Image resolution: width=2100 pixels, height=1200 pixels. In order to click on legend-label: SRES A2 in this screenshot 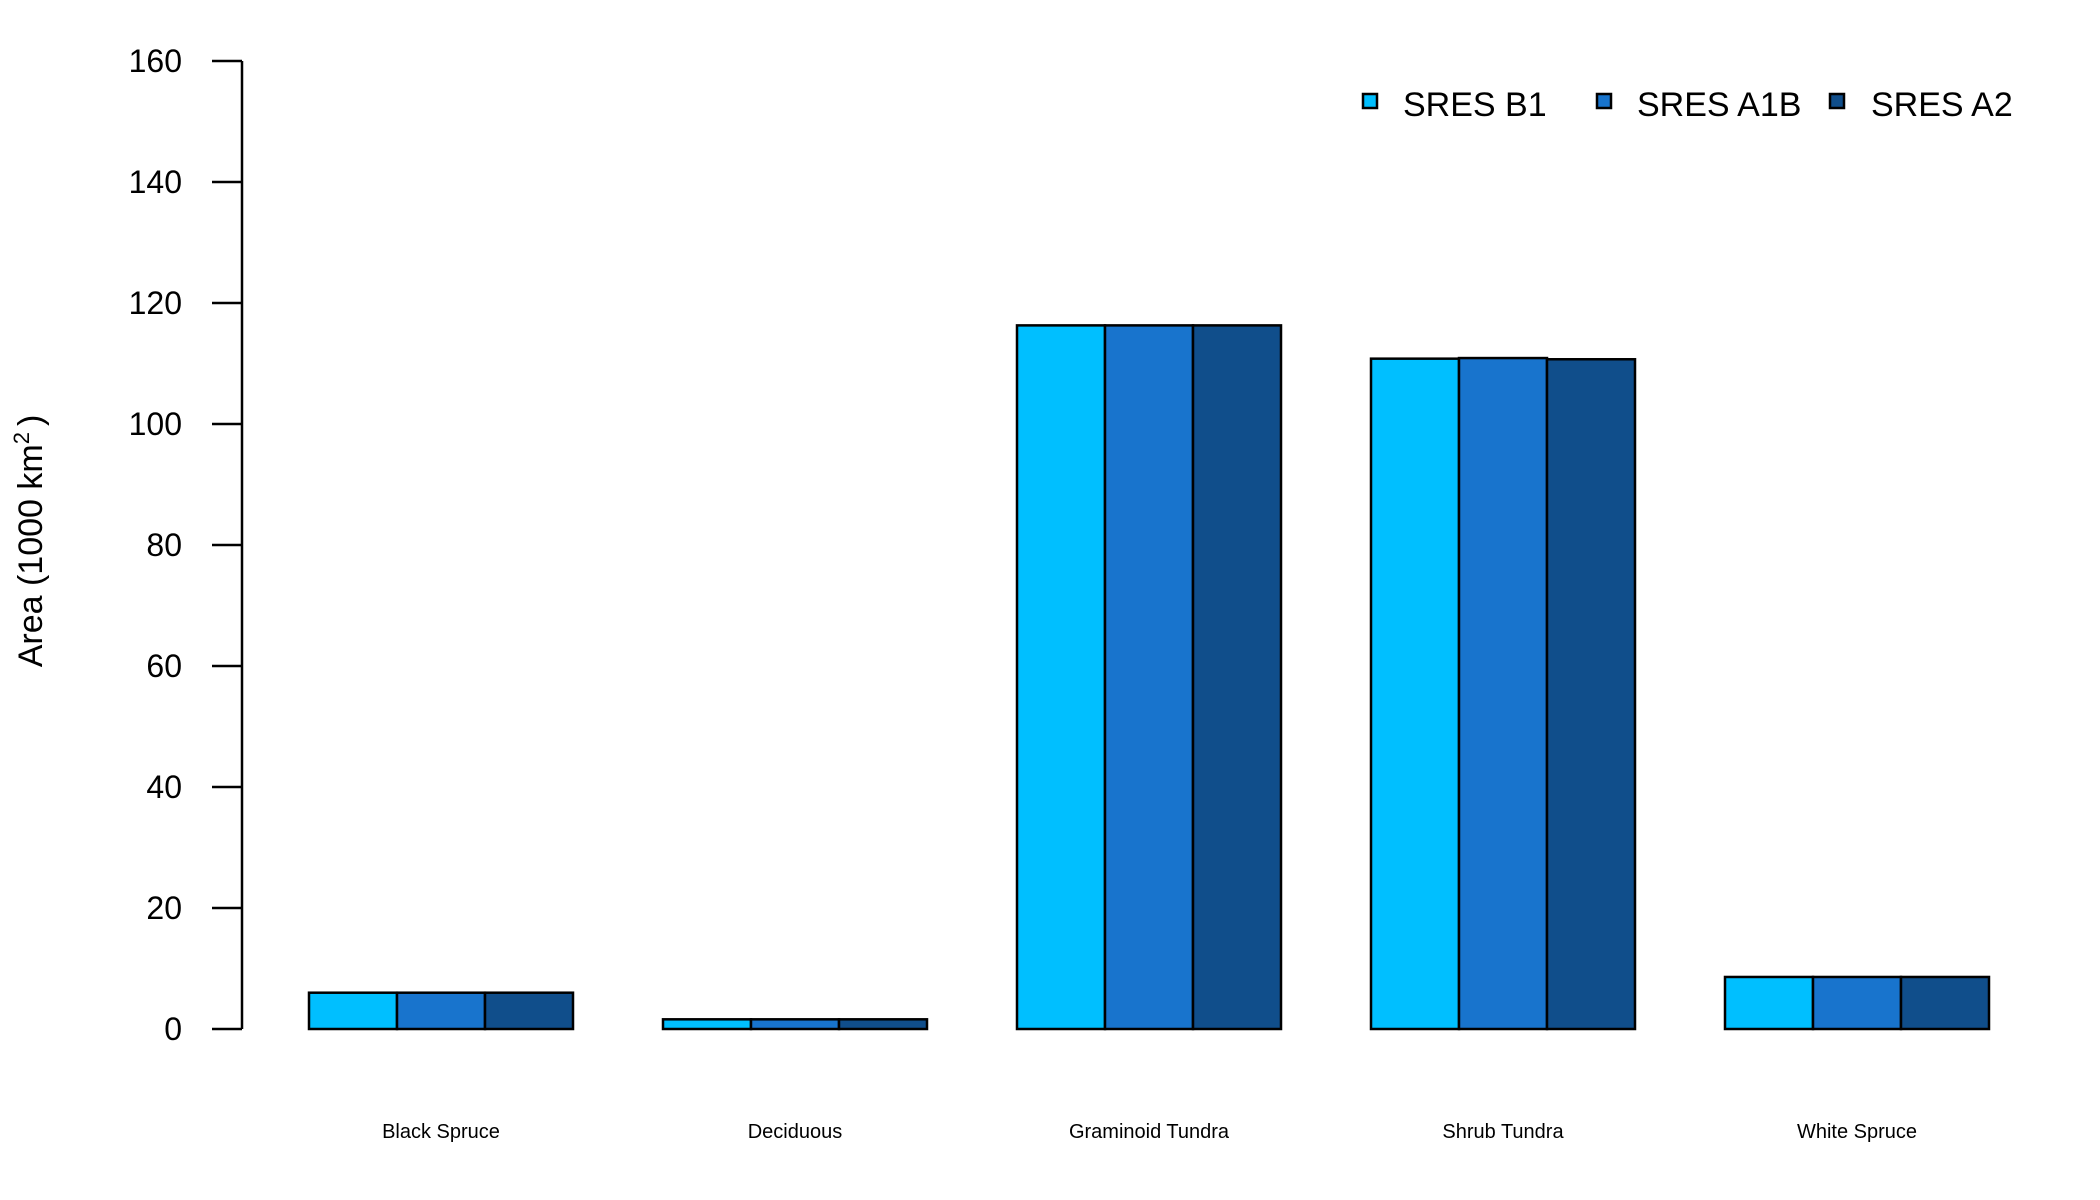, I will do `click(1942, 105)`.